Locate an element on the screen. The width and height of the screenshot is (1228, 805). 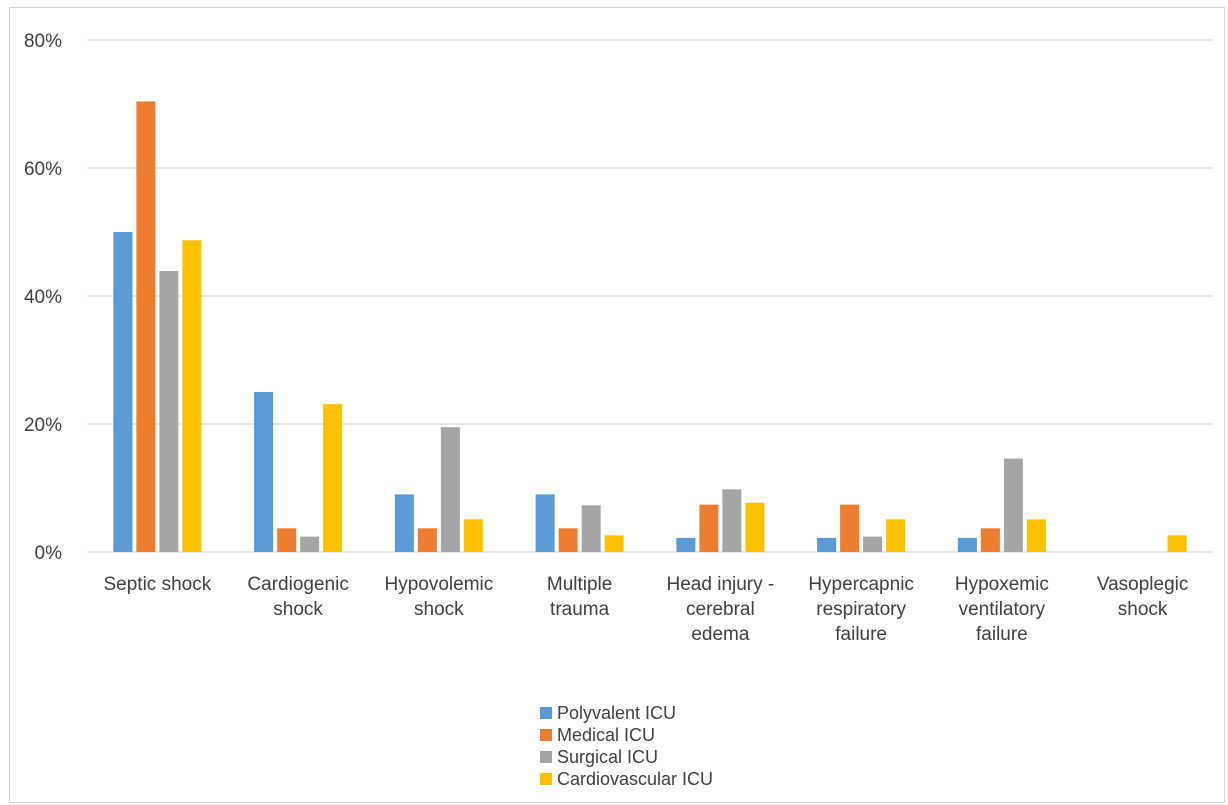
y-tick-label: 0% is located at coordinates (49, 553).